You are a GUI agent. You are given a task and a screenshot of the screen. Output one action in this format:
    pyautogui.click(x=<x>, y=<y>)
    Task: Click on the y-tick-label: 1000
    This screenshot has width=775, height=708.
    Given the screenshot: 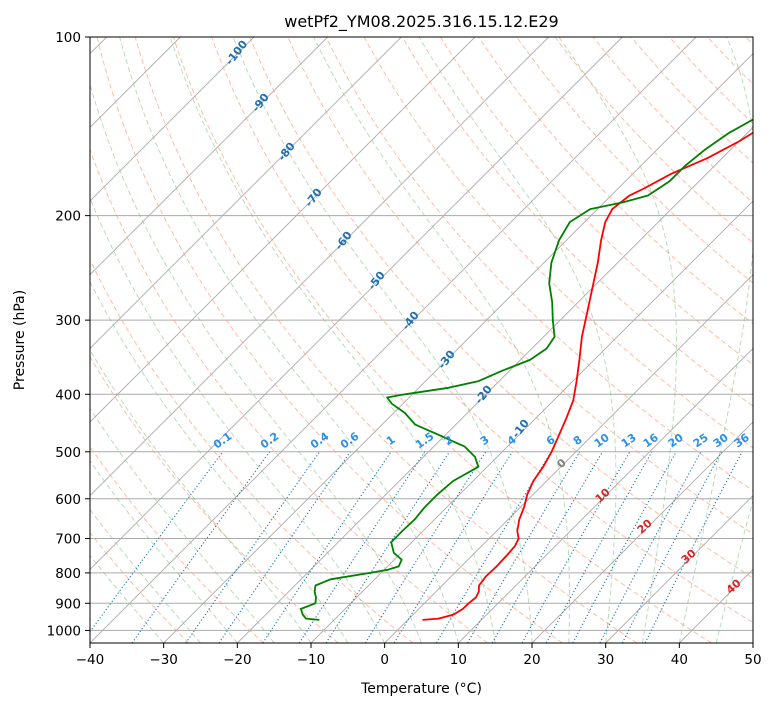 What is the action you would take?
    pyautogui.click(x=64, y=631)
    